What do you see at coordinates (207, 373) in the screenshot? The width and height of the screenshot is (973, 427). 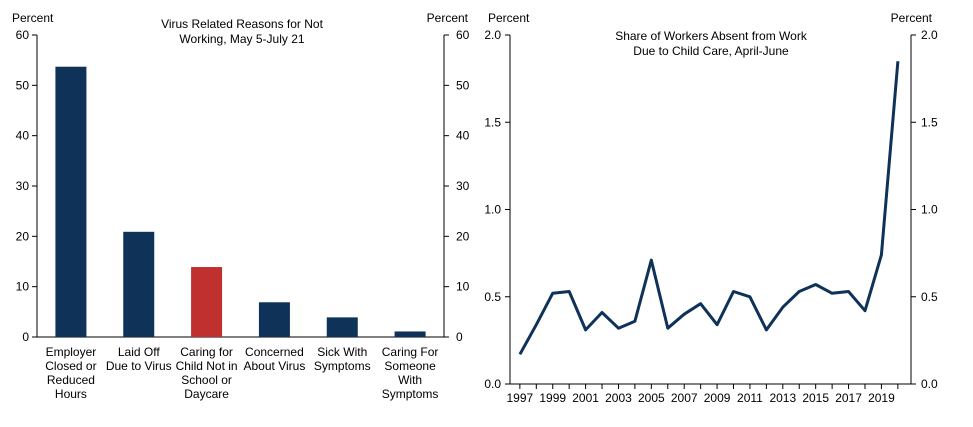 I see `category-label: Caring for Child Not in School or Daycare` at bounding box center [207, 373].